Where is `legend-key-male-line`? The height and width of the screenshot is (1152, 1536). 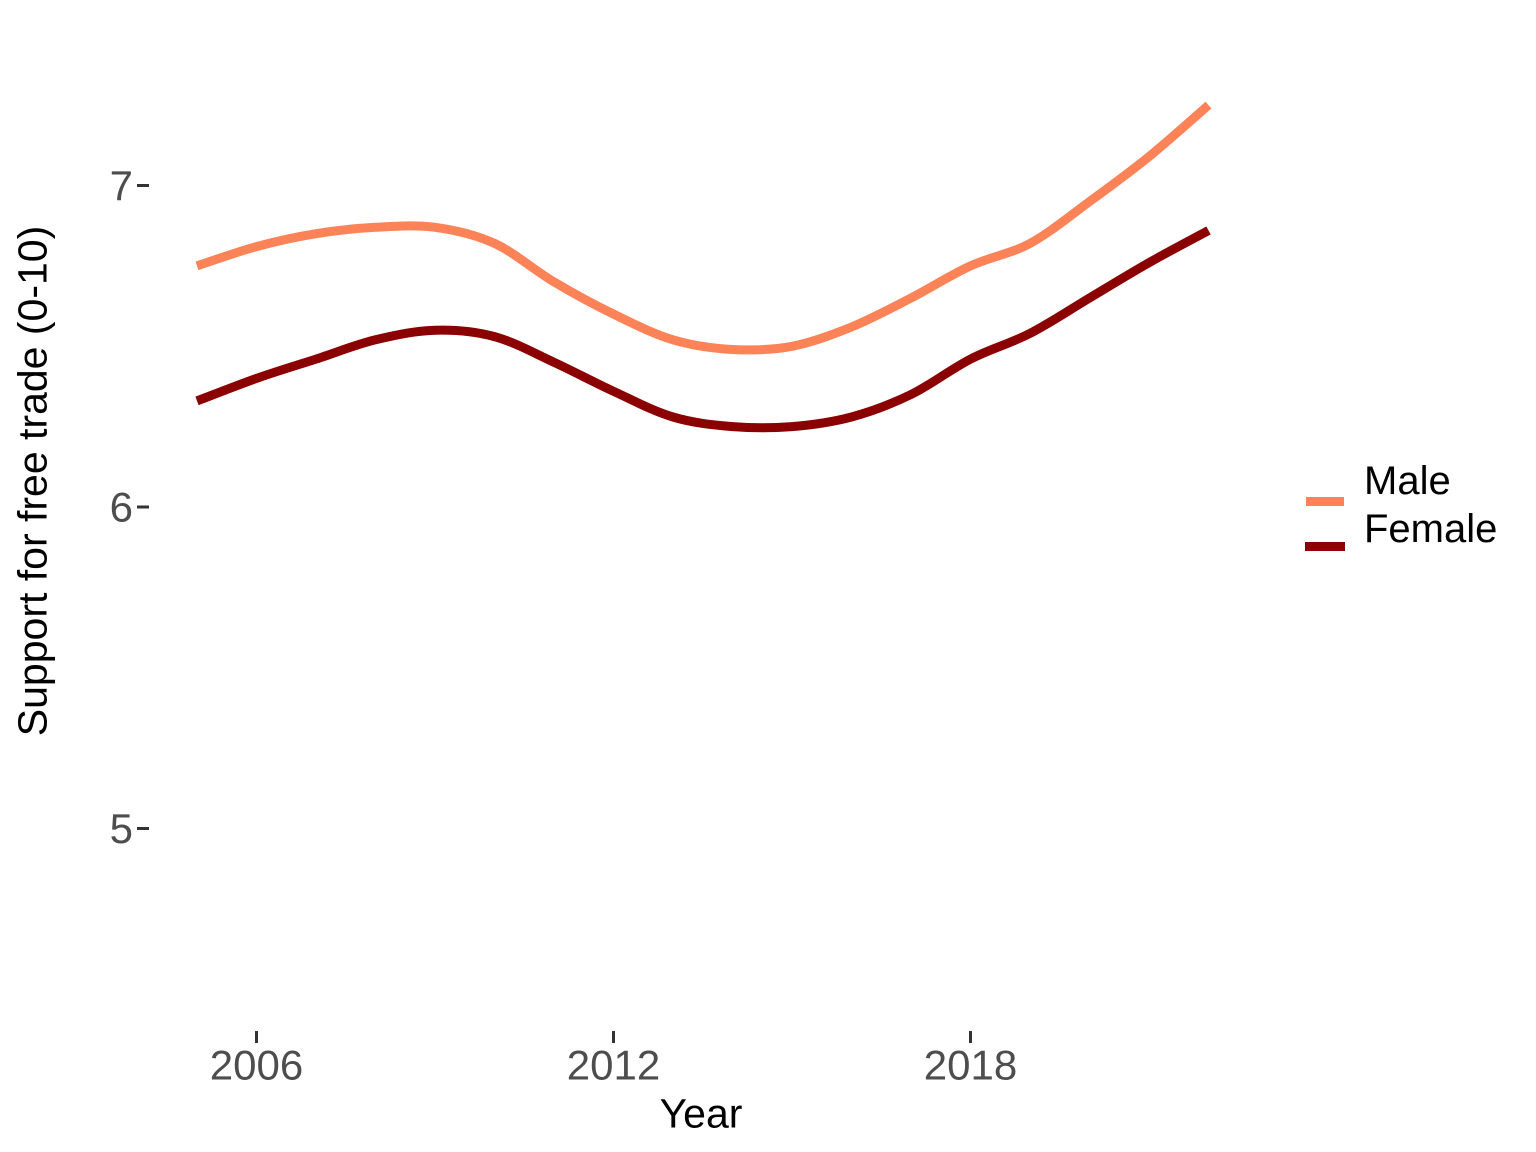 legend-key-male-line is located at coordinates (1325, 501).